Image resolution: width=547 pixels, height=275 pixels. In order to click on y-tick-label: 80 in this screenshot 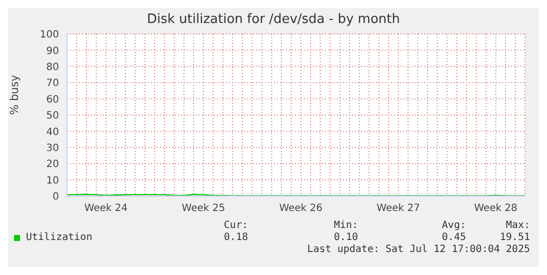, I will do `click(52, 67)`.